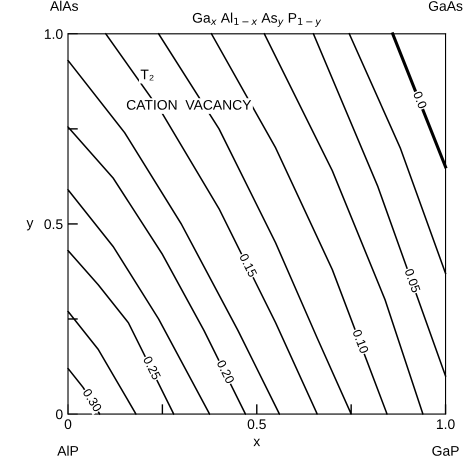 The width and height of the screenshot is (469, 457). I want to click on x-axis-title: x, so click(256, 442).